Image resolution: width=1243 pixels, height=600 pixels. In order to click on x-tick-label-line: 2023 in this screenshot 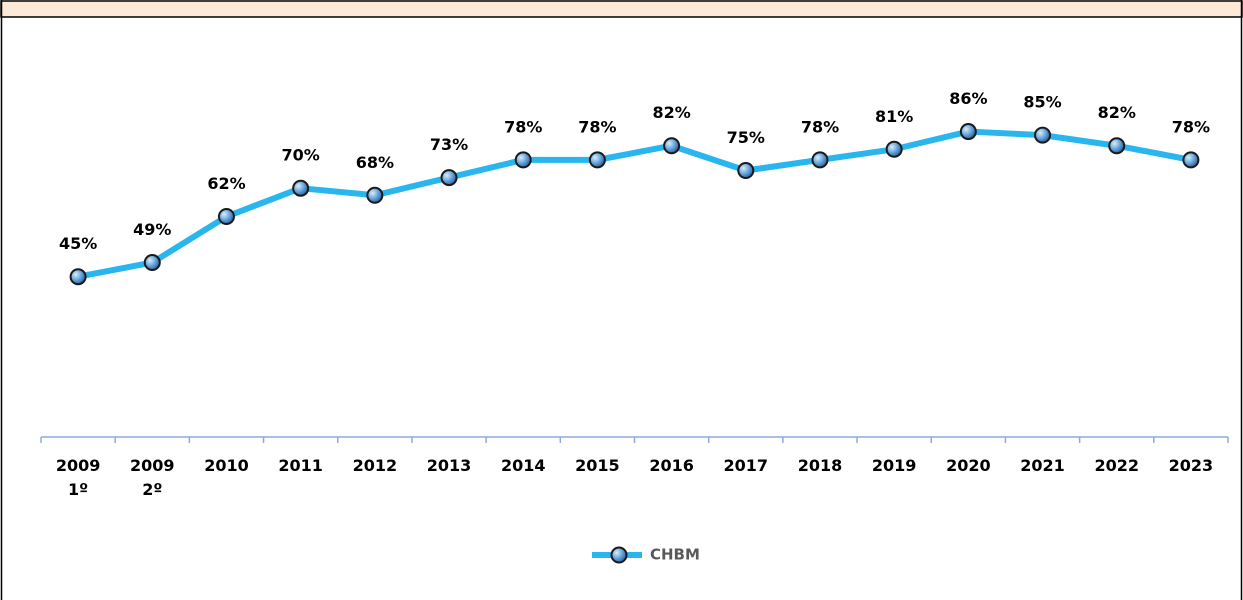, I will do `click(1191, 465)`.